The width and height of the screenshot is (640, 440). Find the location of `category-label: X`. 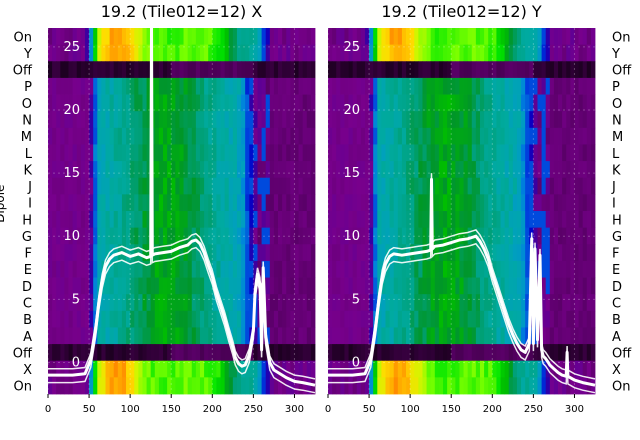

category-label: X is located at coordinates (616, 370).